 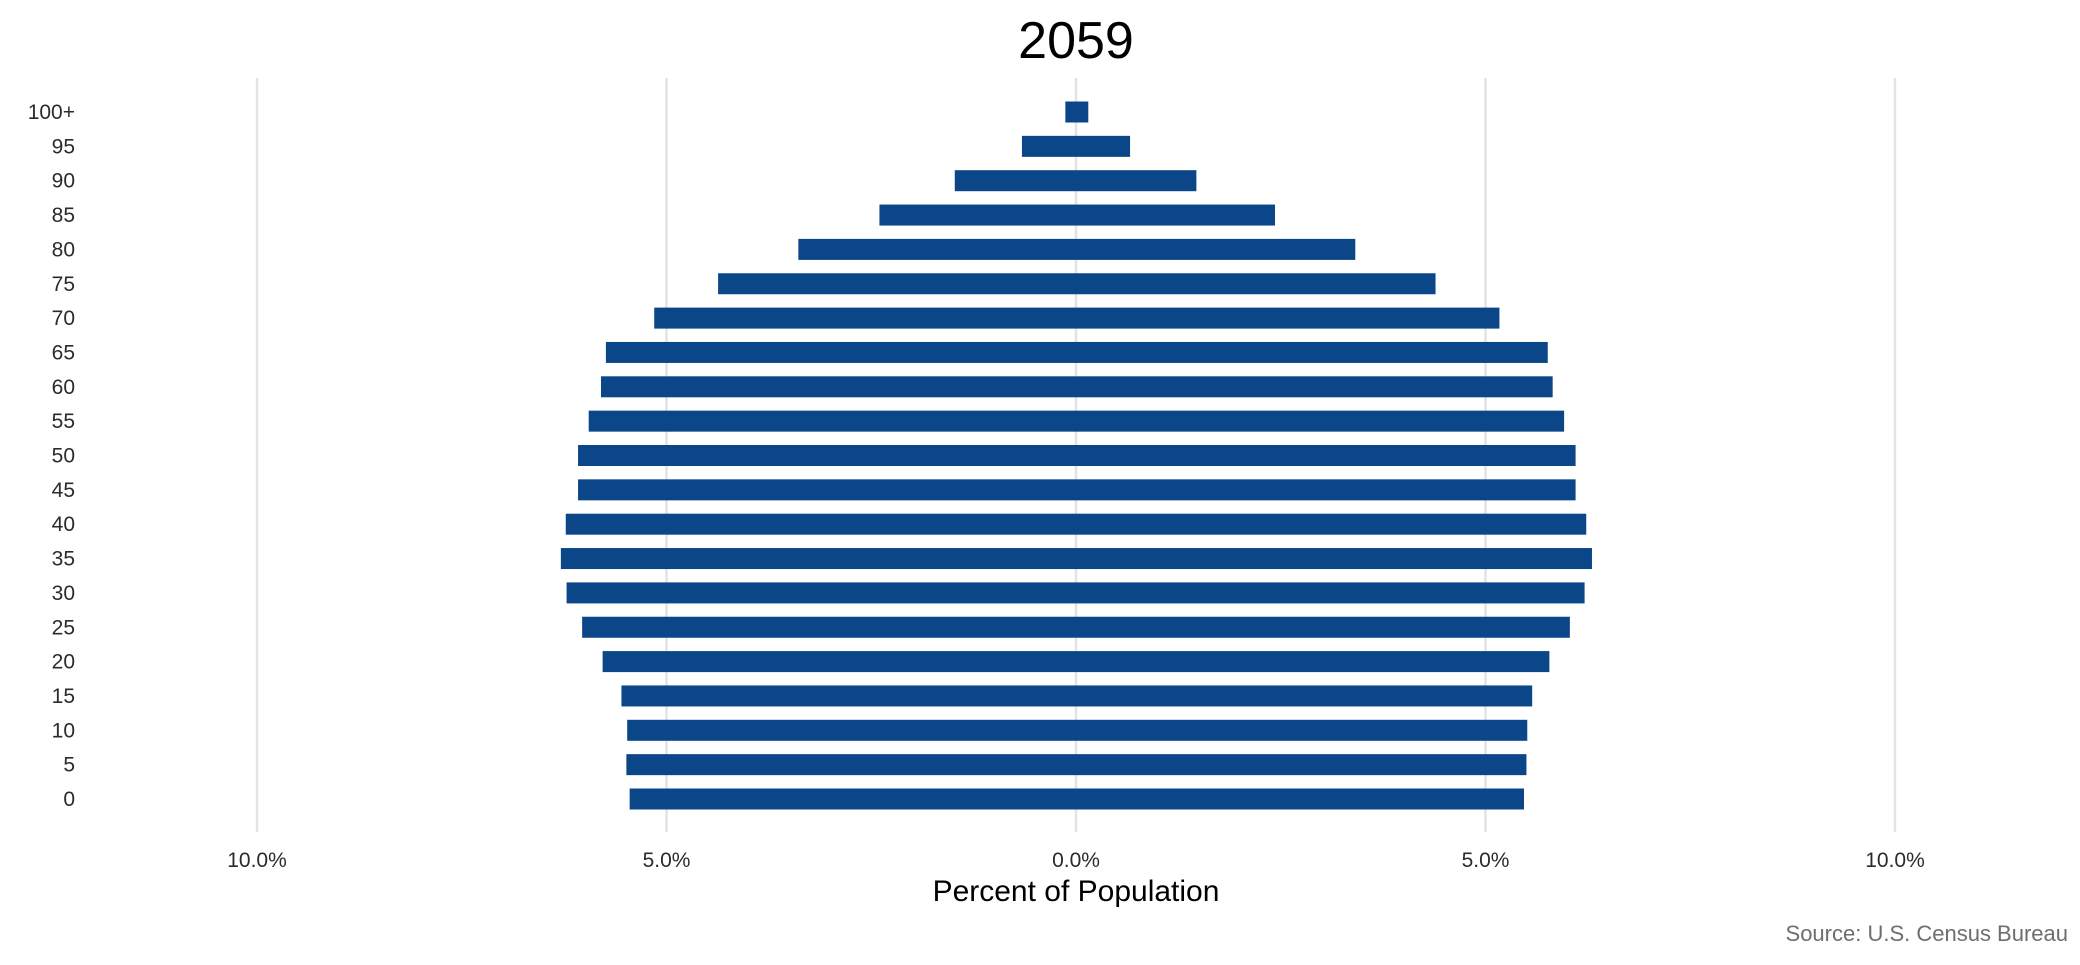 What do you see at coordinates (63, 352) in the screenshot?
I see `y-tick-label: 65` at bounding box center [63, 352].